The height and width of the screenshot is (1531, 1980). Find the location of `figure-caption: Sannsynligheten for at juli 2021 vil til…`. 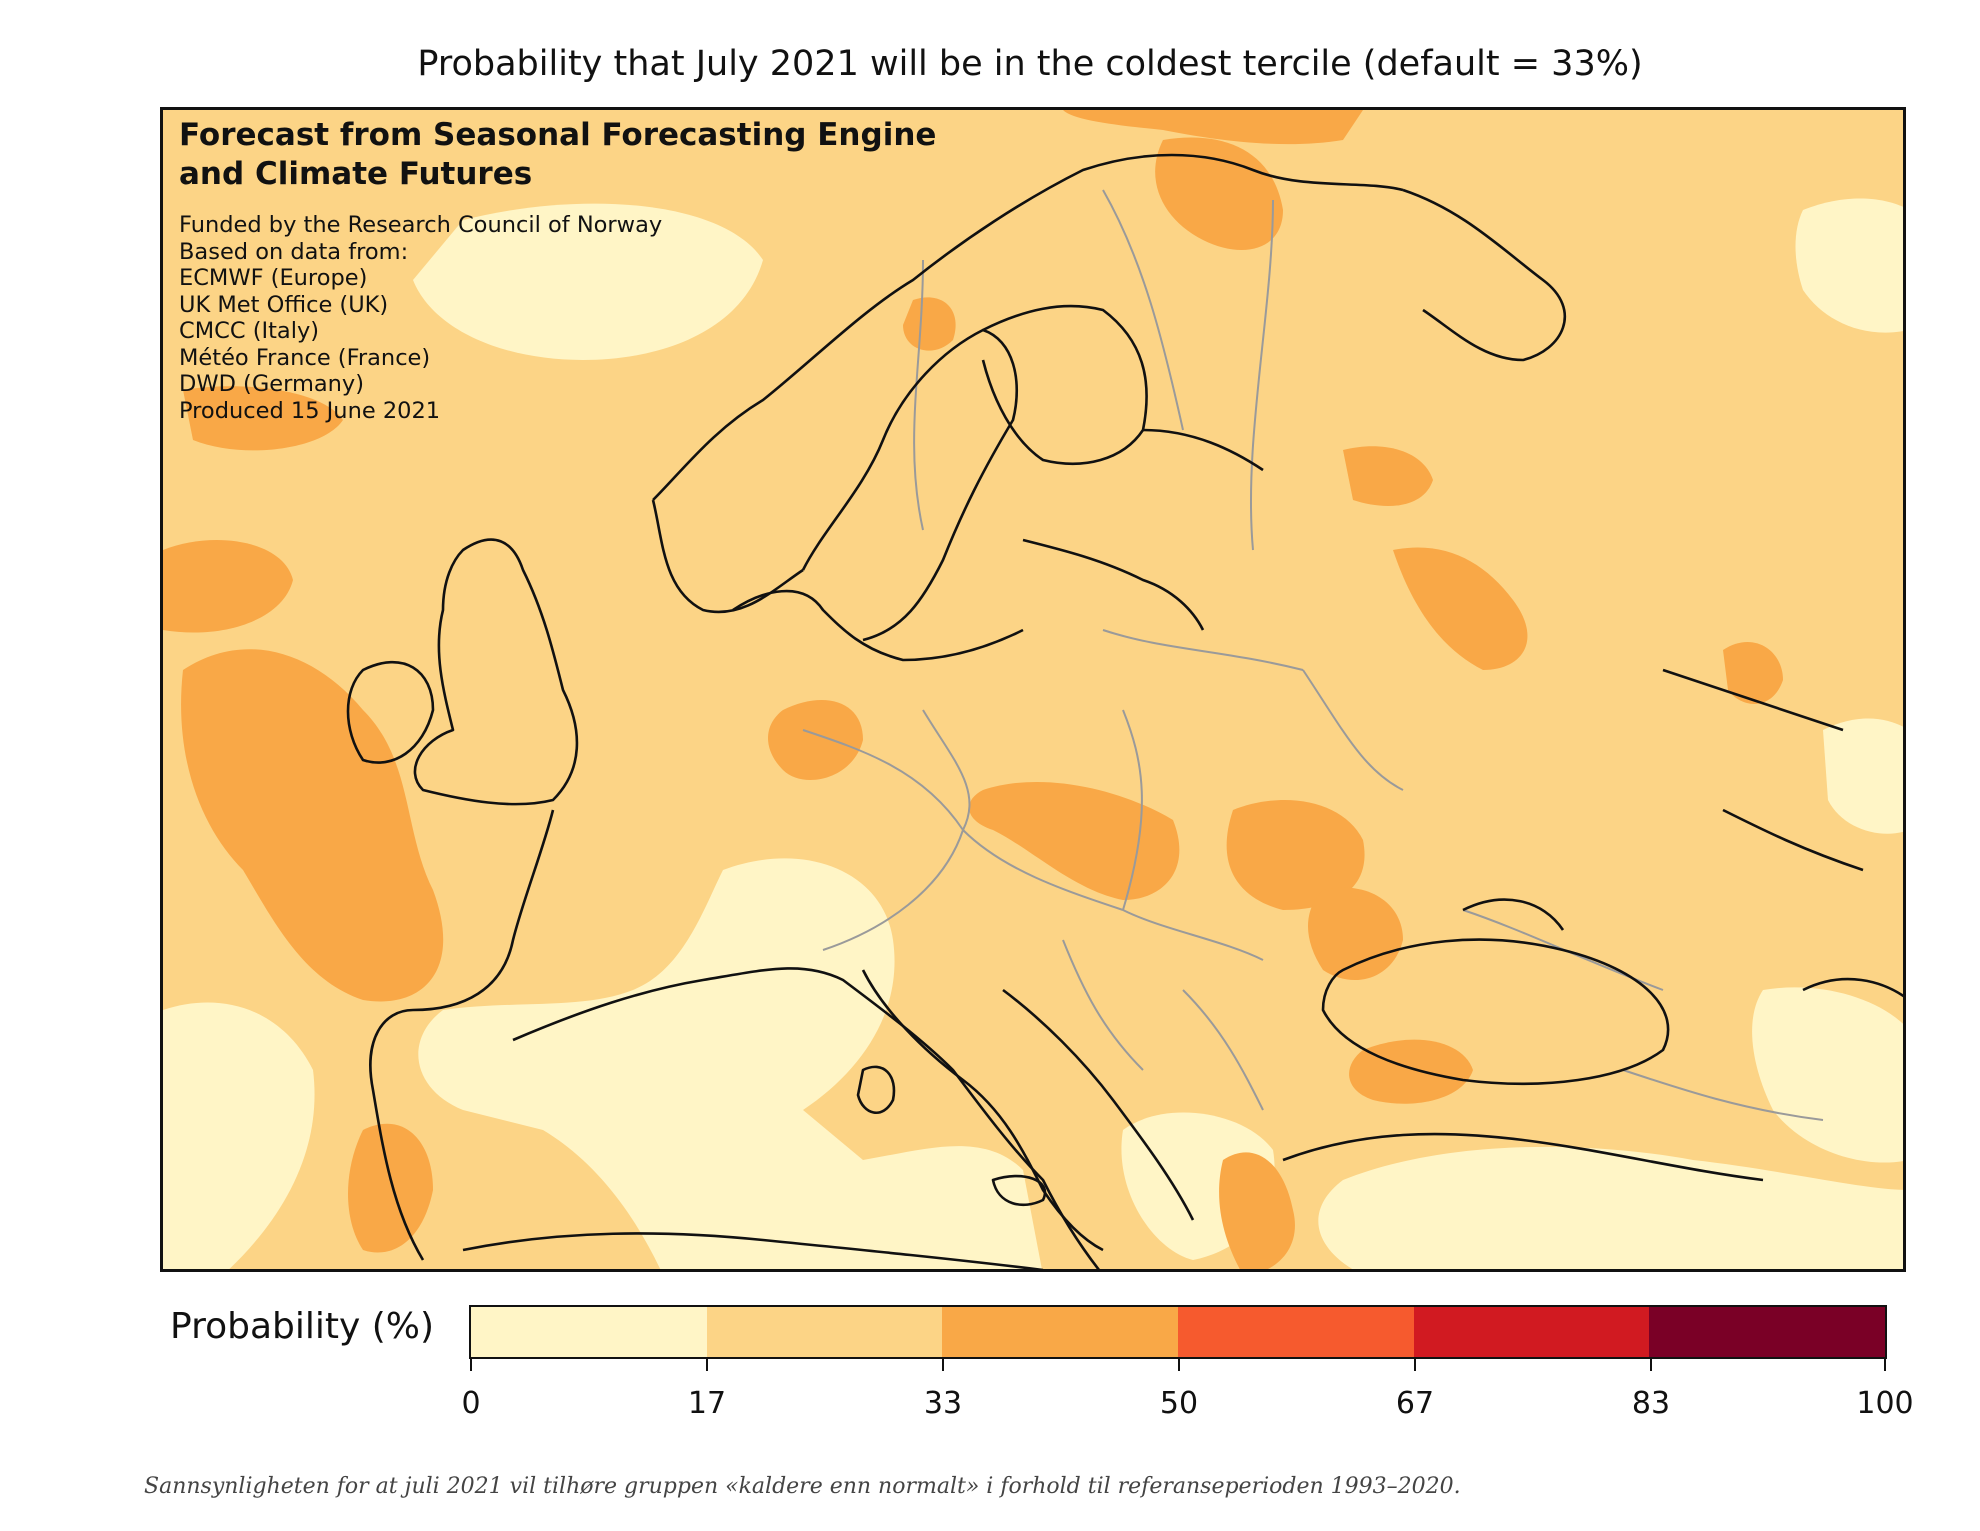

figure-caption: Sannsynligheten for at juli 2021 vil til… is located at coordinates (802, 1486).